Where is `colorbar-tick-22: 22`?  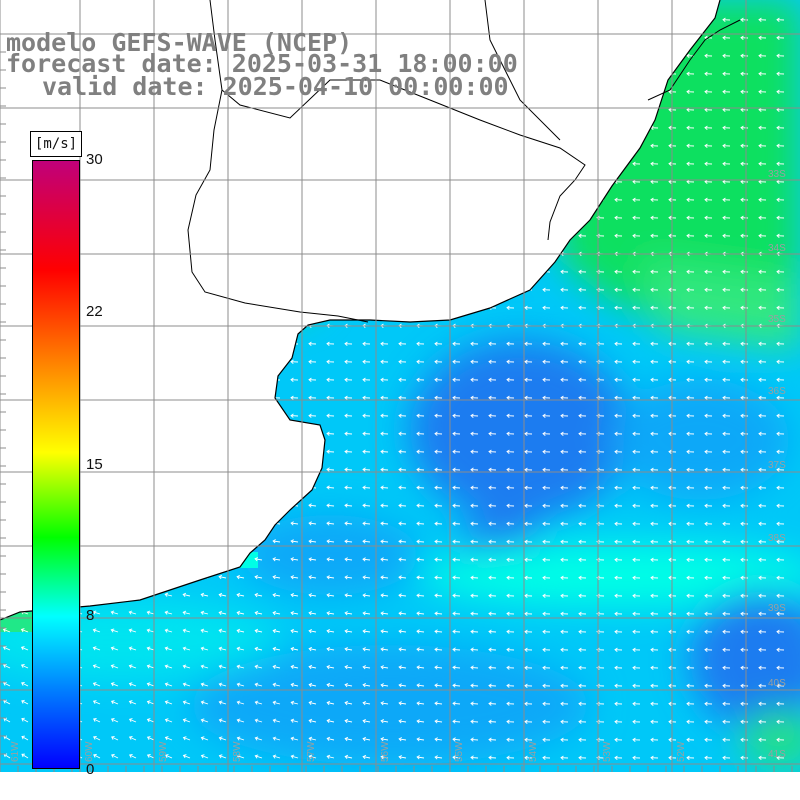 colorbar-tick-22: 22 is located at coordinates (94, 311).